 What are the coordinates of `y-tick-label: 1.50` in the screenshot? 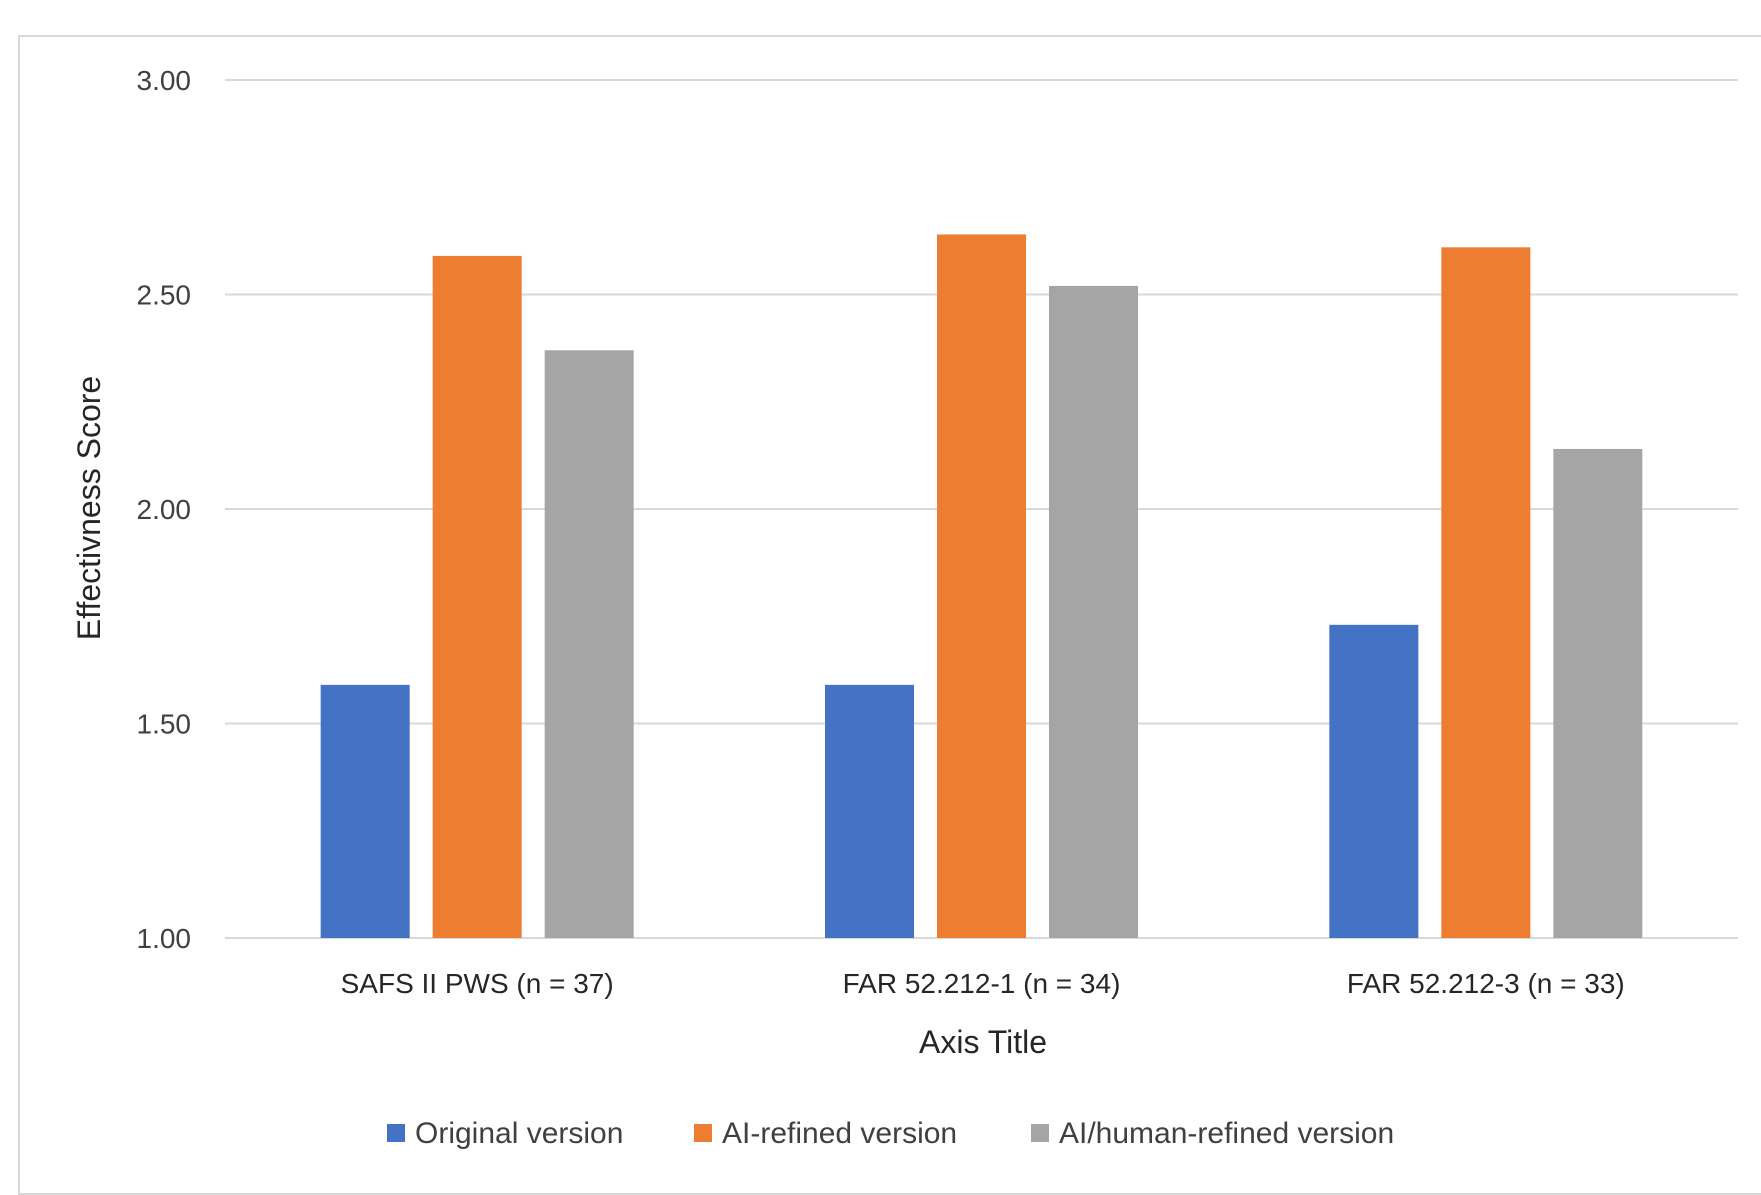 It's located at (164, 724).